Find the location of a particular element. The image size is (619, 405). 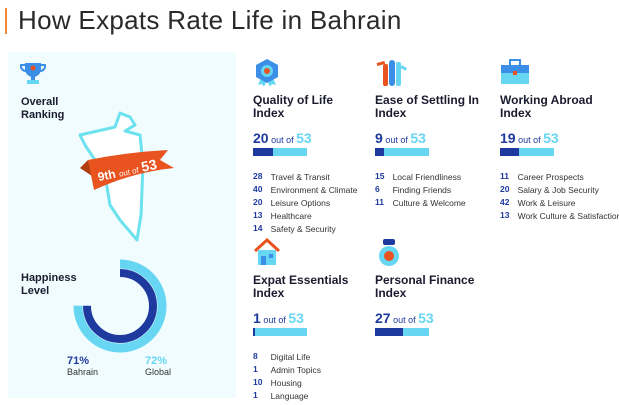

happiness-level-label: Happiness Level is located at coordinates (49, 284).